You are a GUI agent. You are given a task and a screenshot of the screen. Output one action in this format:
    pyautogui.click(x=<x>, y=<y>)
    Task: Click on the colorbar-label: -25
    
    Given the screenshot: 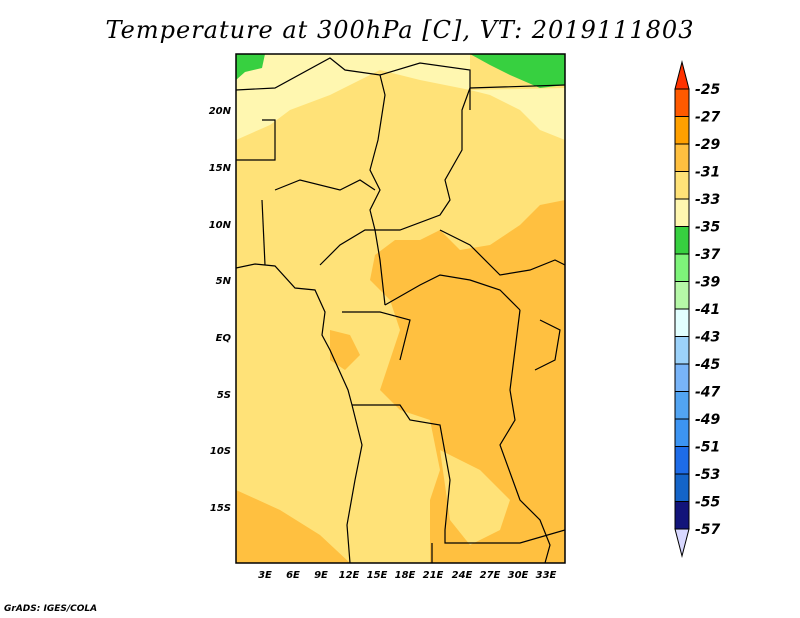 What is the action you would take?
    pyautogui.click(x=708, y=90)
    